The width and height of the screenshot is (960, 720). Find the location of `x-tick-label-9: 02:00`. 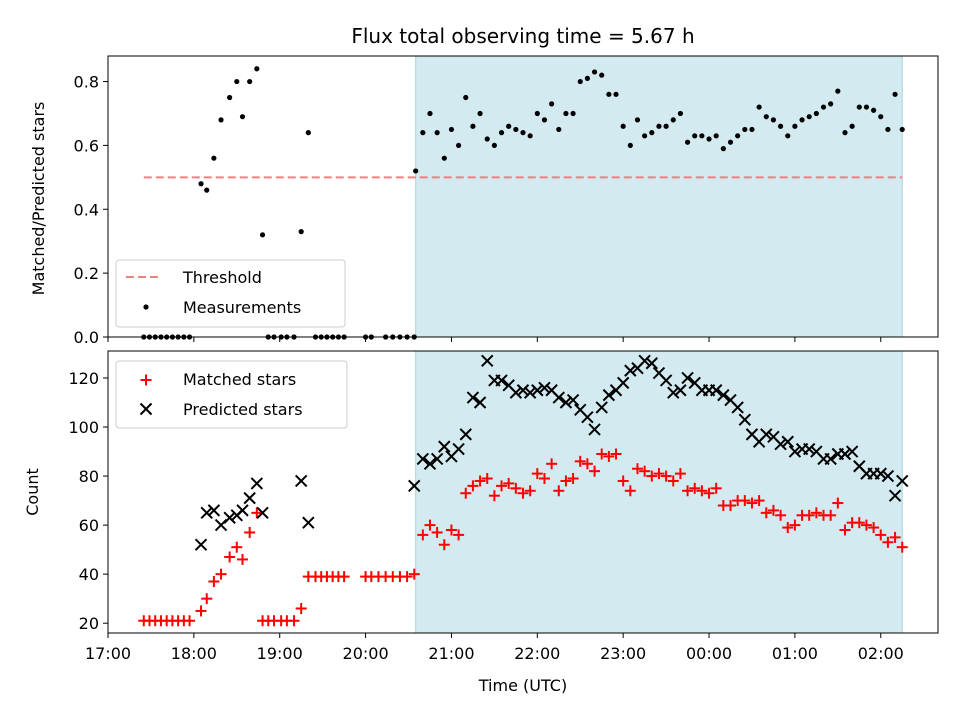

x-tick-label-9: 02:00 is located at coordinates (881, 653).